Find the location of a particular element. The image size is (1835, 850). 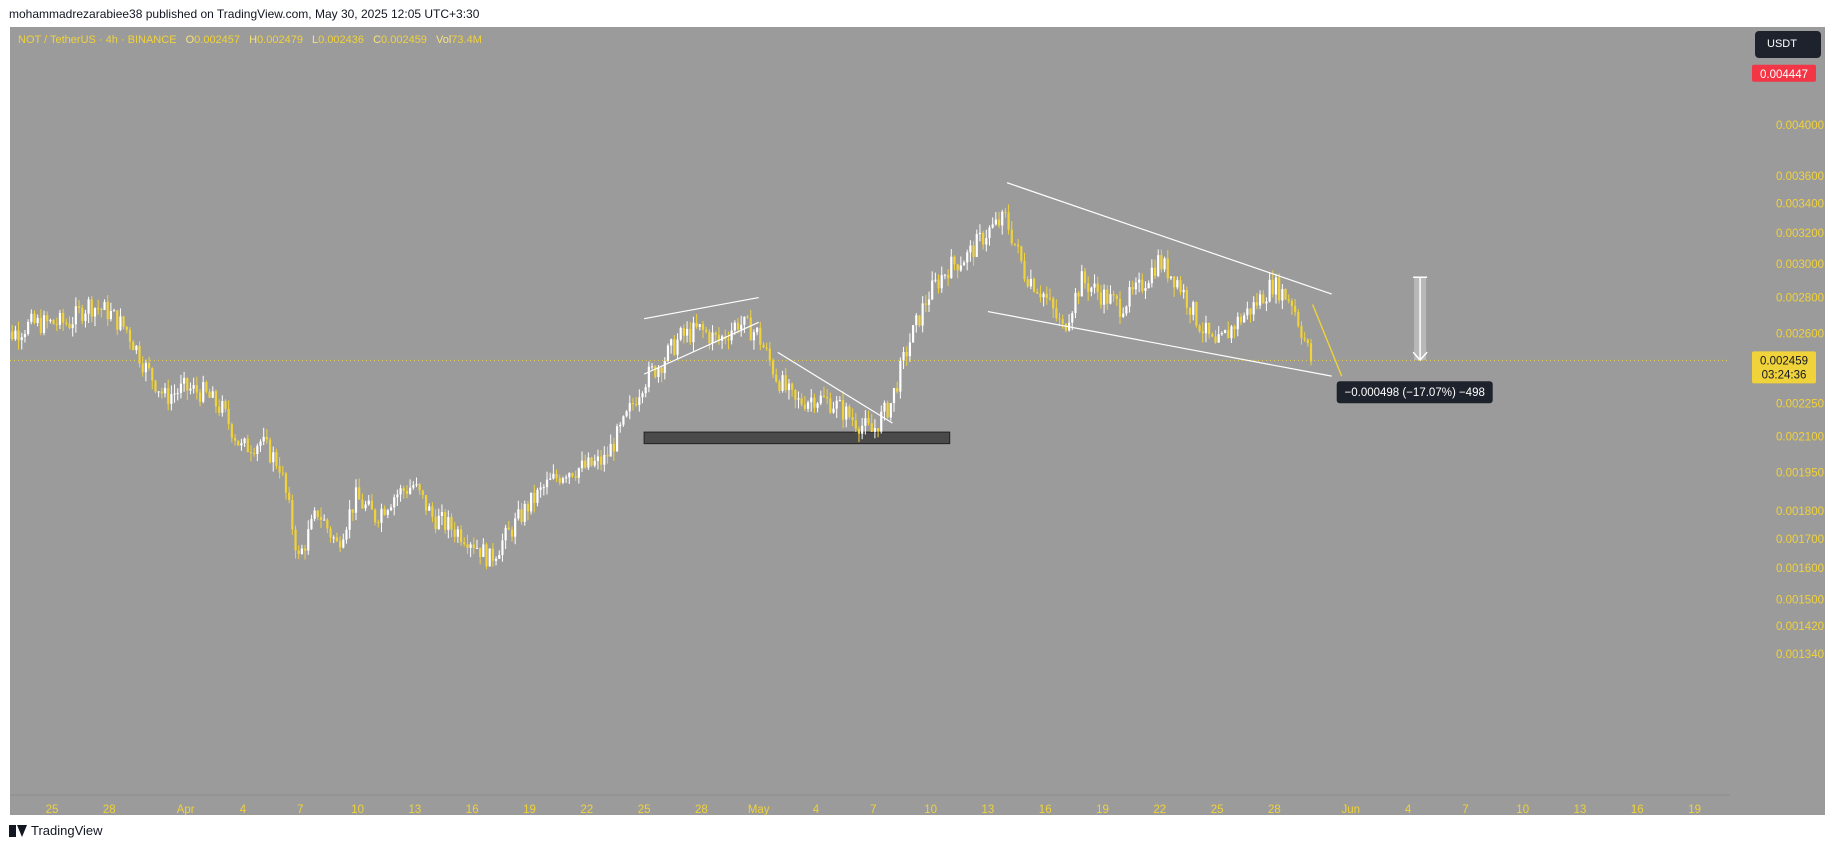

time-axis-label: 10 is located at coordinates (930, 809).